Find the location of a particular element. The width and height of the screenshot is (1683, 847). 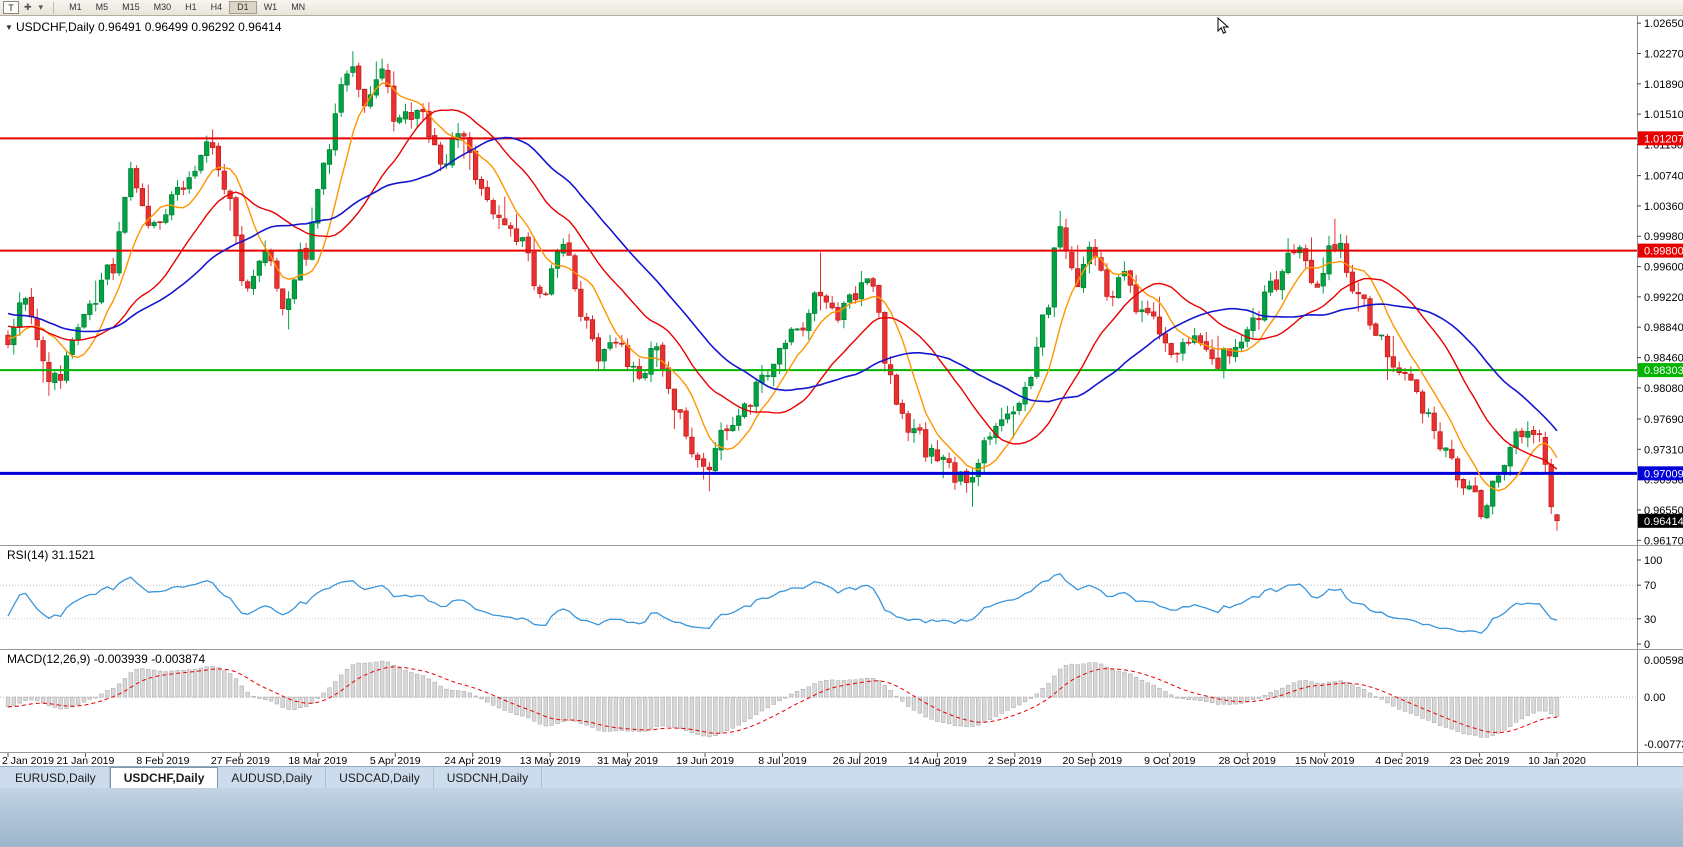

crosshair-icon: ✚ is located at coordinates (28, 7).